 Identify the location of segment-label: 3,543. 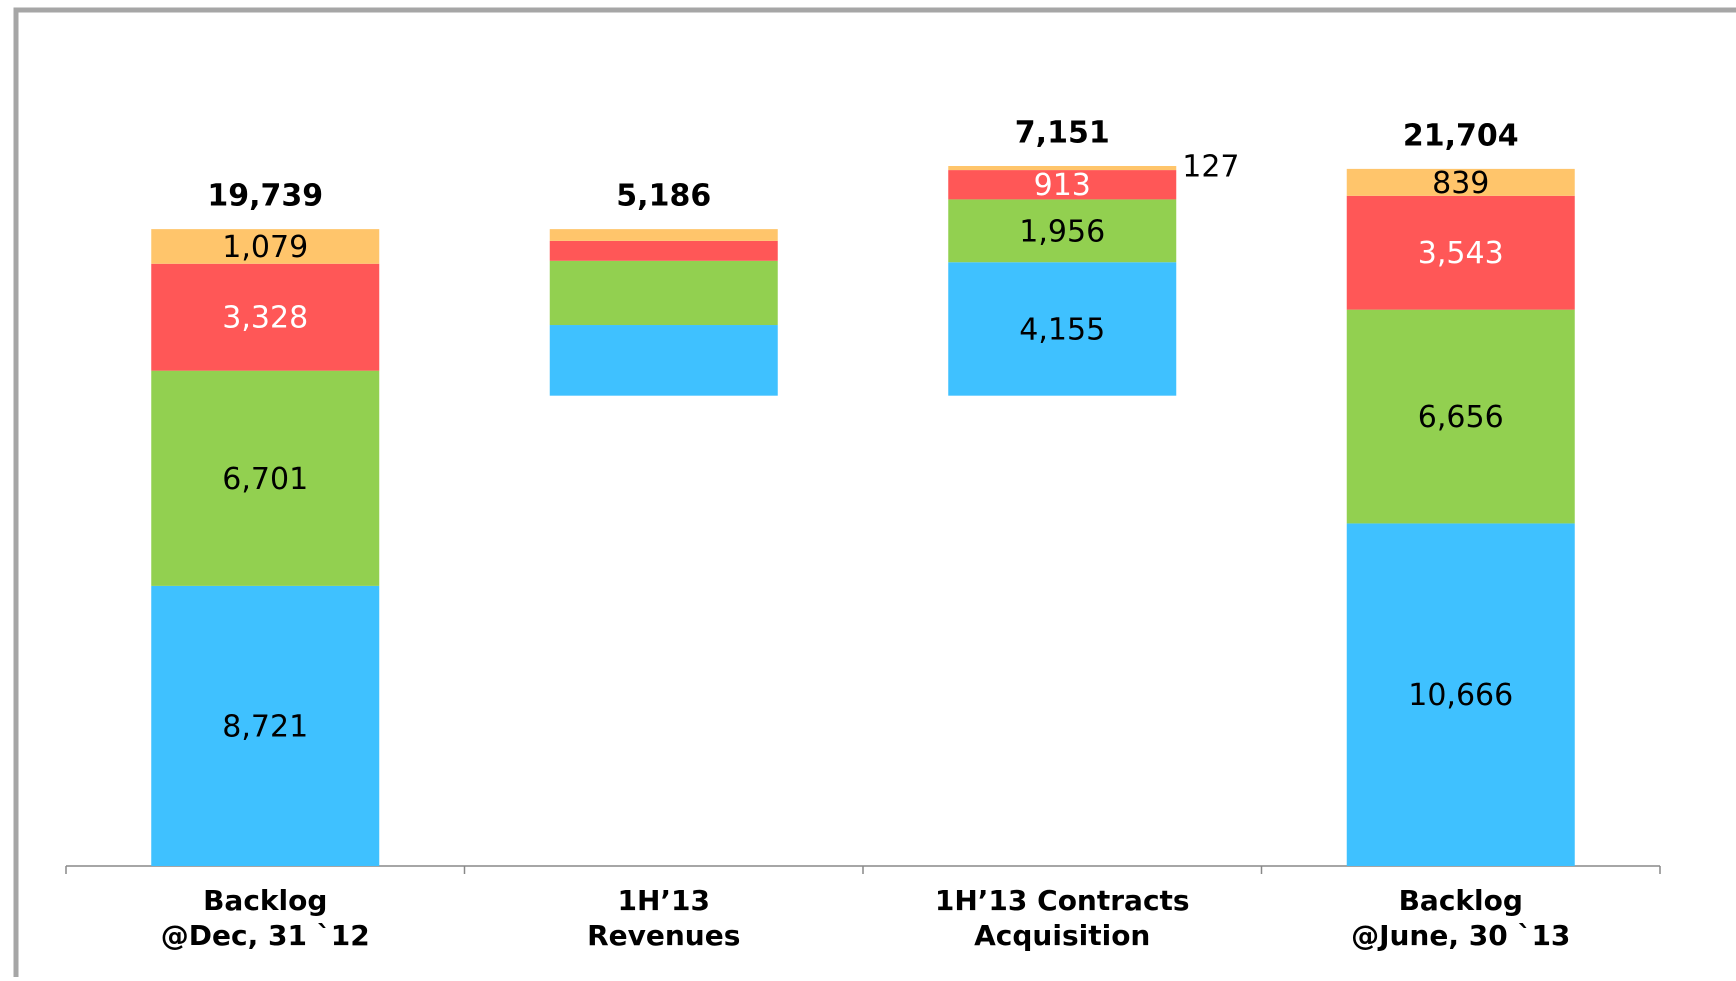
(1461, 253).